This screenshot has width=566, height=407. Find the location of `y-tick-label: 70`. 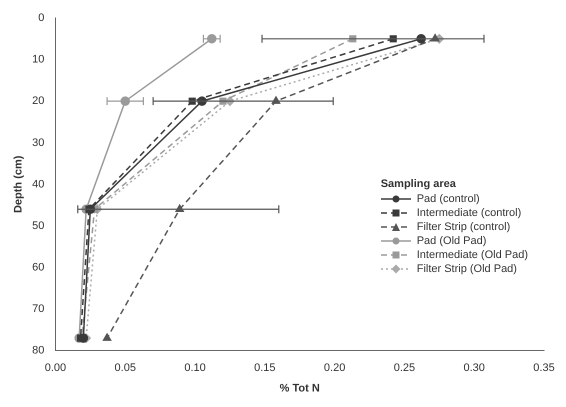

y-tick-label: 70 is located at coordinates (38, 309).